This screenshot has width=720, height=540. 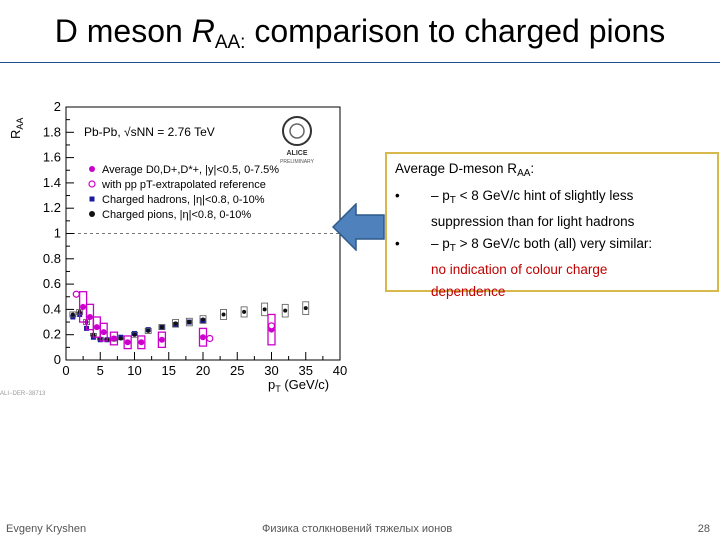 What do you see at coordinates (190, 170) in the screenshot?
I see `legend-label: Average D0,D+,D*+, |y|<0.5, 0-7.5%` at bounding box center [190, 170].